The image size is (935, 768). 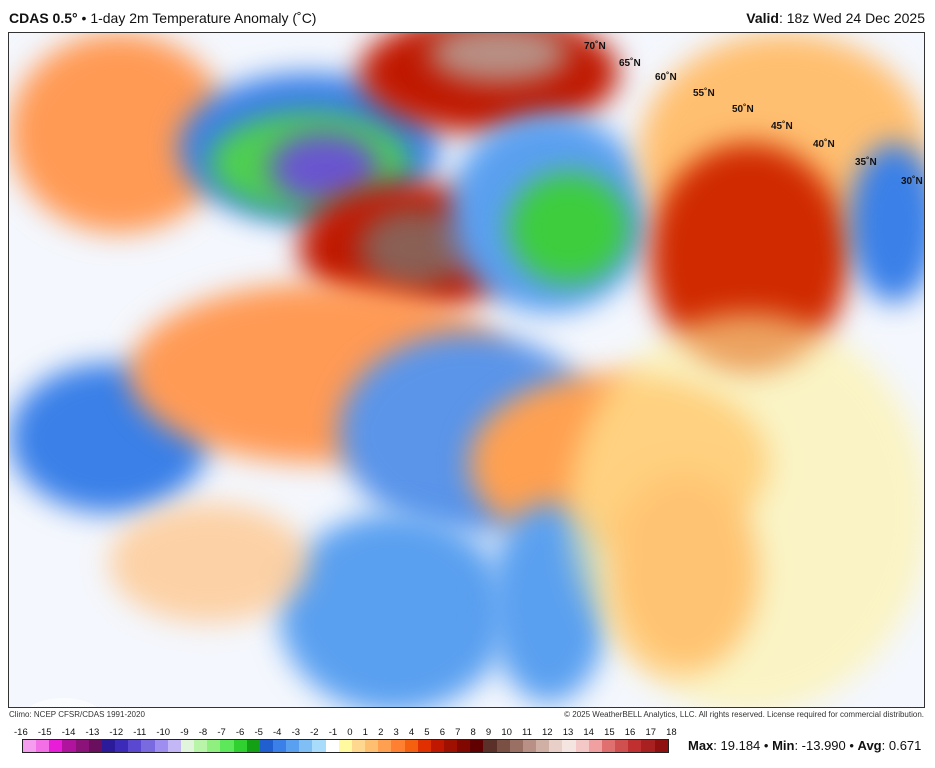 I want to click on colorbar-tick: -10, so click(x=163, y=732).